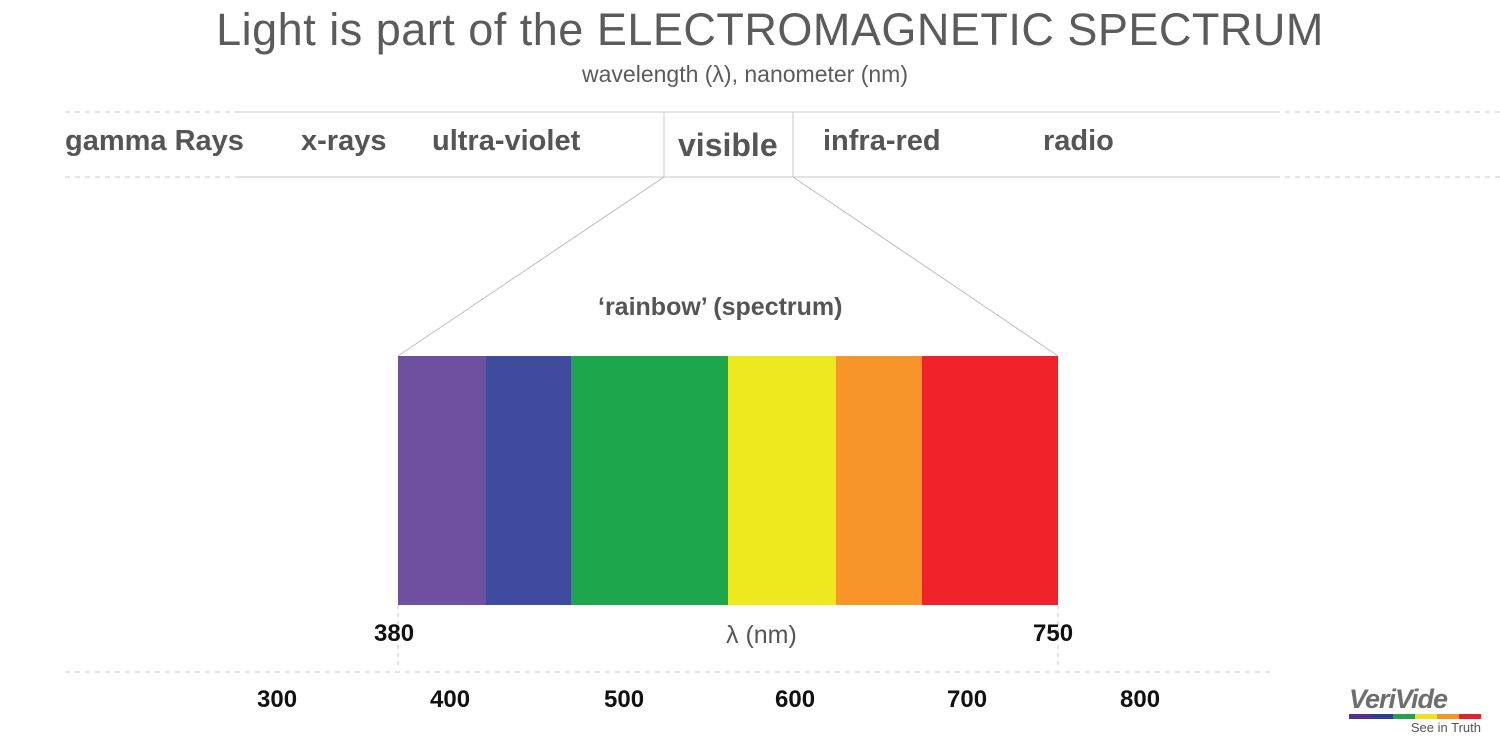 The image size is (1500, 751). What do you see at coordinates (728, 145) in the screenshot?
I see `band-visible: visible` at bounding box center [728, 145].